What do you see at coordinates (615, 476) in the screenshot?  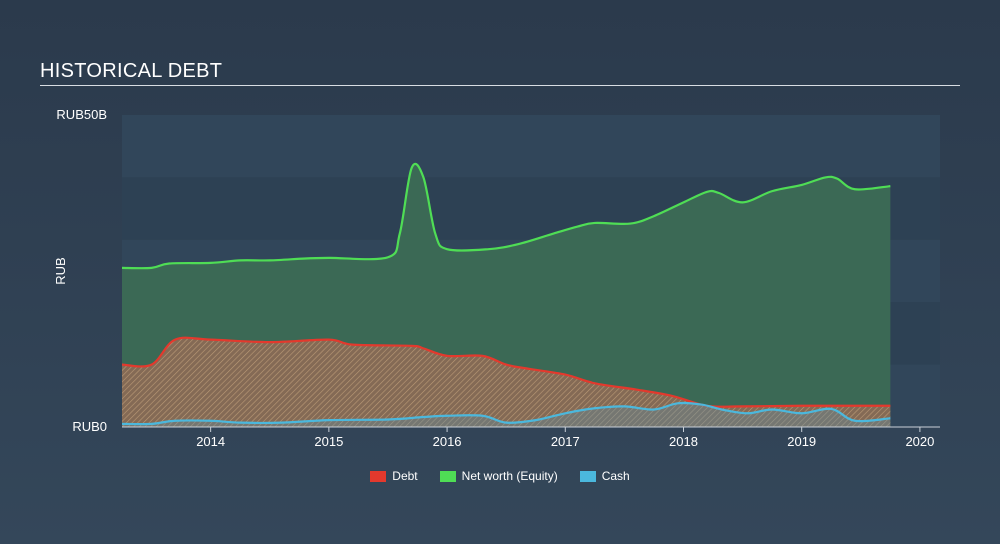 I see `legend-label-cash: Cash` at bounding box center [615, 476].